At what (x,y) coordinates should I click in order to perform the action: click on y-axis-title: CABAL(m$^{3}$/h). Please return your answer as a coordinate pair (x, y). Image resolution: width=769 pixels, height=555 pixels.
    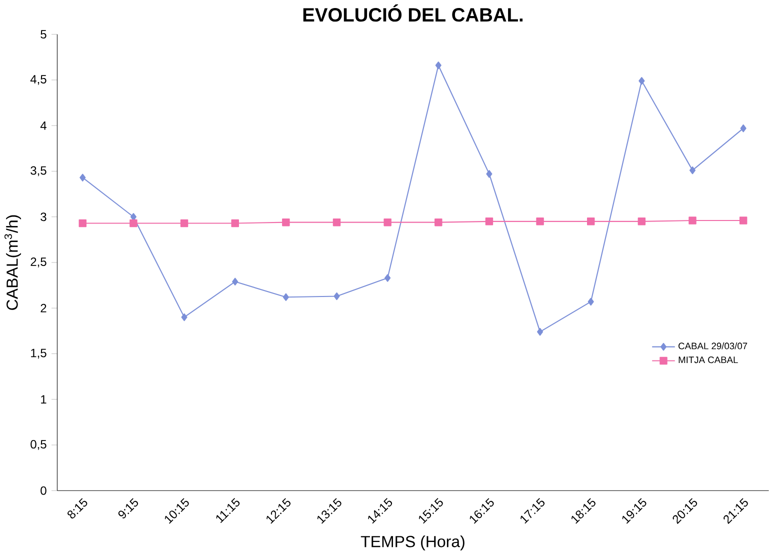
    Looking at the image, I should click on (12, 262).